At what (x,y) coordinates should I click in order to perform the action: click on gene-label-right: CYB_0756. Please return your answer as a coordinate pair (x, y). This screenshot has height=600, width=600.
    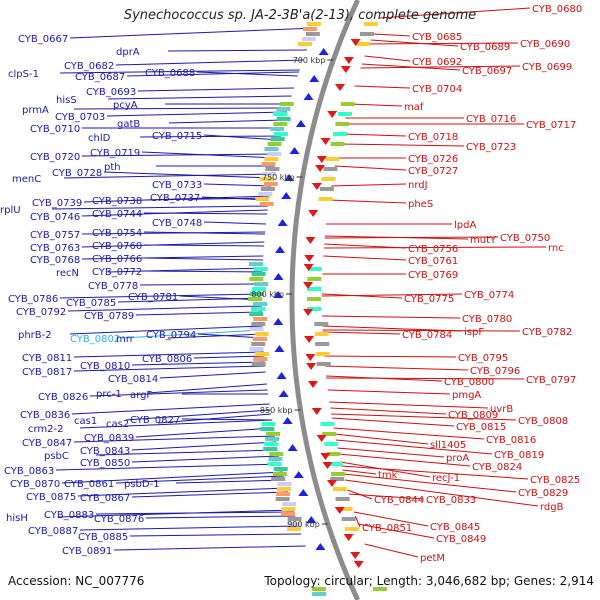
    Looking at the image, I should click on (433, 249).